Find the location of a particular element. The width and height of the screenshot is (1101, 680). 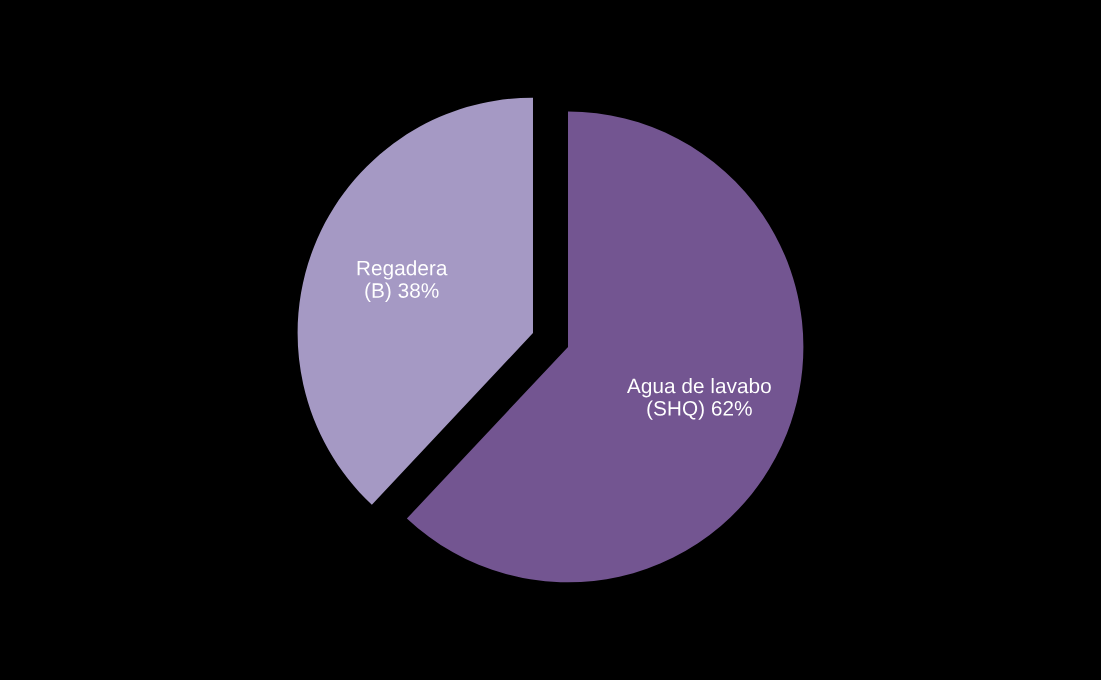

slice-label: Regadera (B) 38% is located at coordinates (402, 281).